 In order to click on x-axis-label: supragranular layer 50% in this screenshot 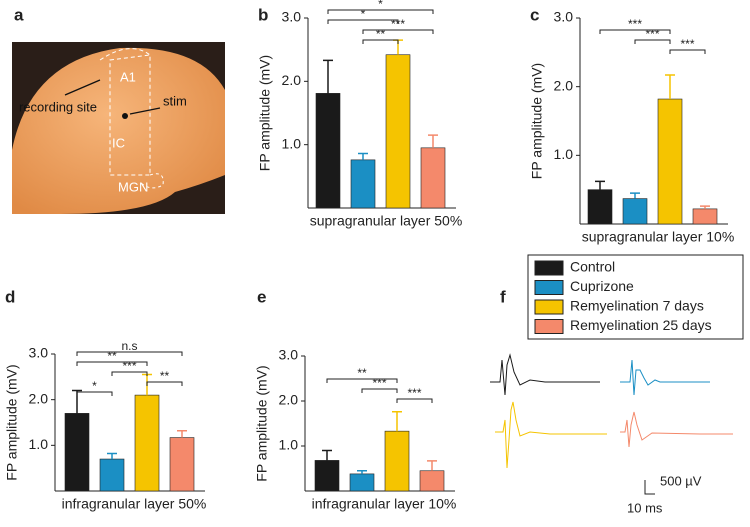, I will do `click(386, 221)`.